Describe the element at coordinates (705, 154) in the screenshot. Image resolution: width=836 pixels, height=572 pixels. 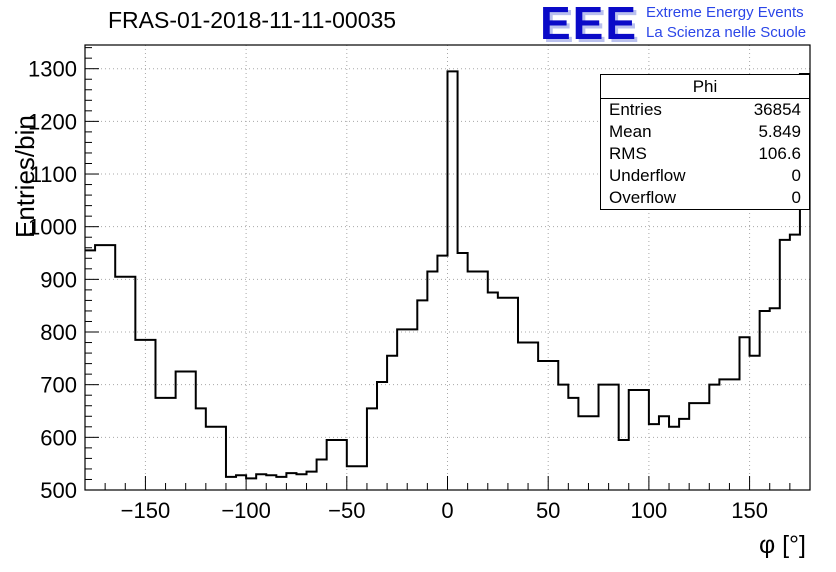
I see `stats-row-rms: RMS 106.6` at that location.